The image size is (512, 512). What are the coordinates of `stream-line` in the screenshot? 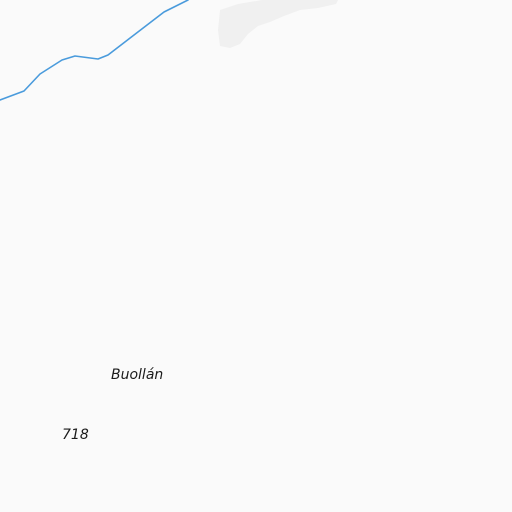 It's located at (94, 50).